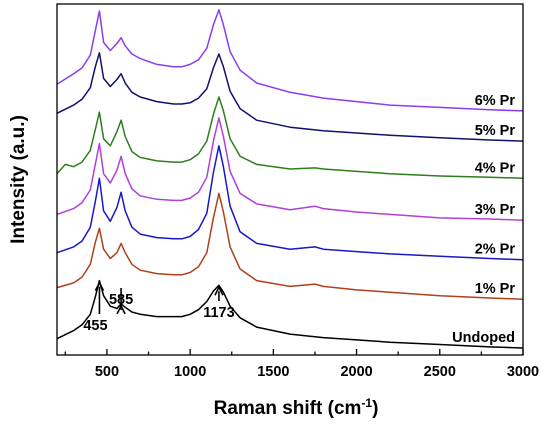  What do you see at coordinates (273, 372) in the screenshot?
I see `x-tick-label: 1500` at bounding box center [273, 372].